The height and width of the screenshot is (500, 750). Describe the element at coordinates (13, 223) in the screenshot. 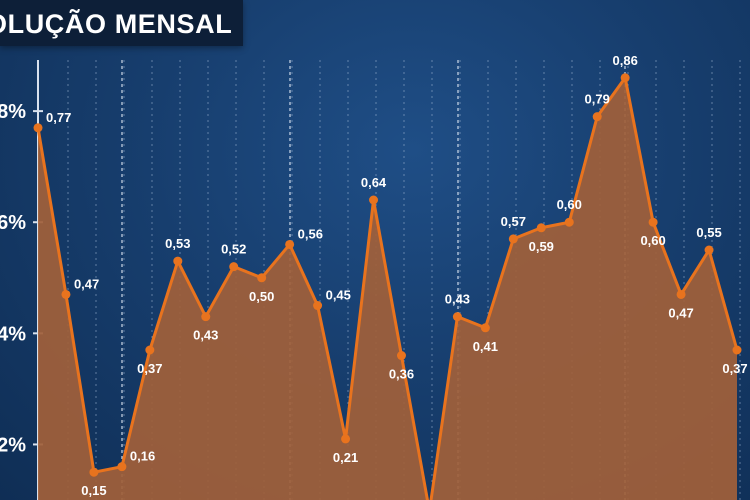

I see `y-tick-label: 6%` at that location.